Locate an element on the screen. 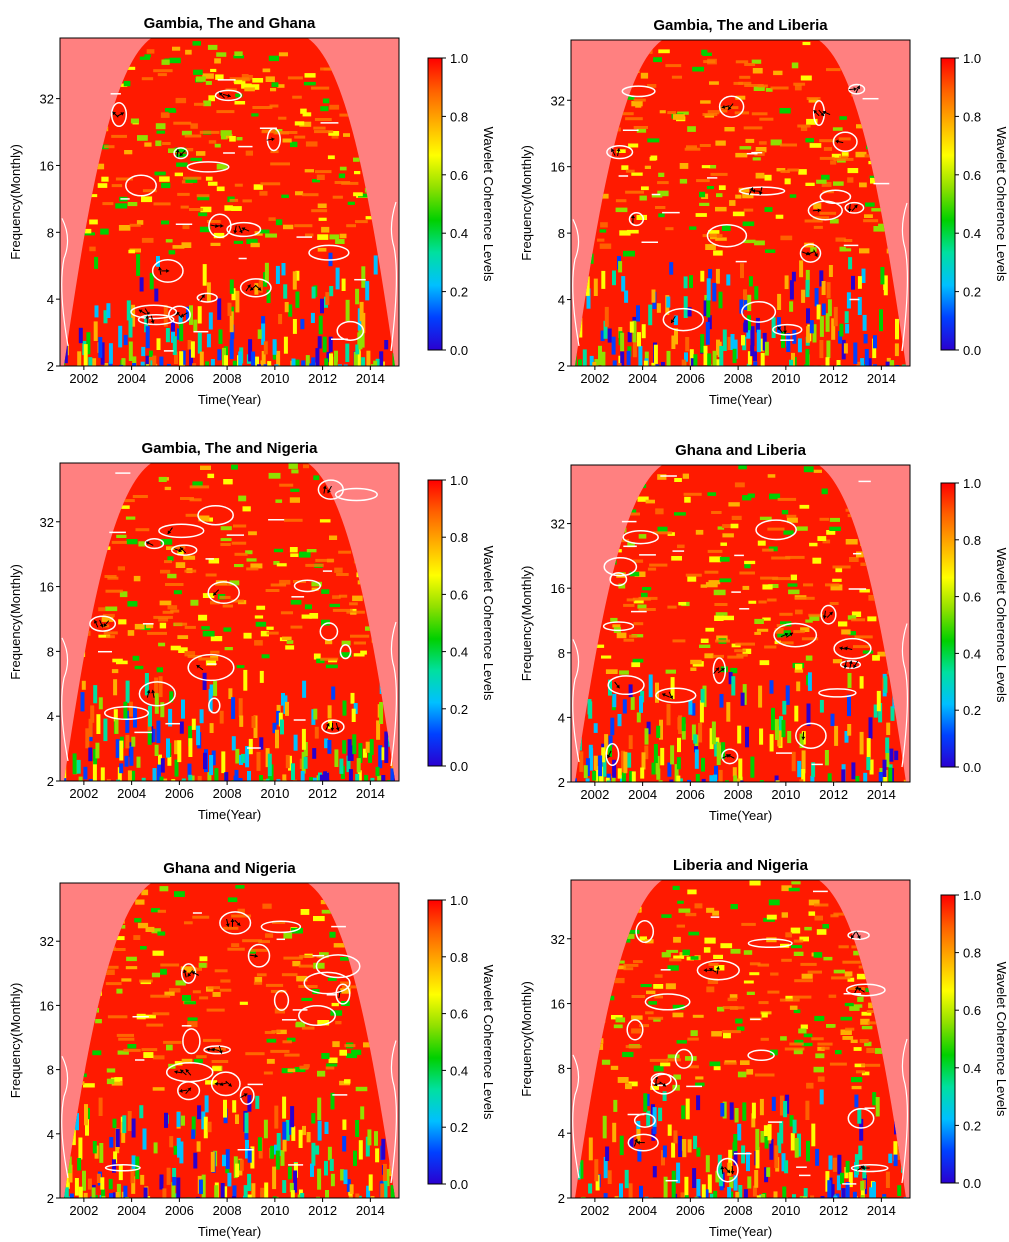 The height and width of the screenshot is (1242, 1009). colorbar-tick-label: 0.8 is located at coordinates (972, 540).